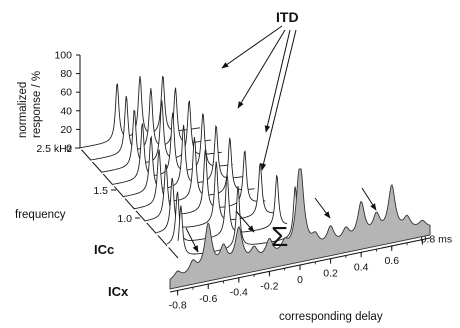 The image size is (460, 328). I want to click on response-tick-group: 100 80 60 40 20 0, so click(67, 102).